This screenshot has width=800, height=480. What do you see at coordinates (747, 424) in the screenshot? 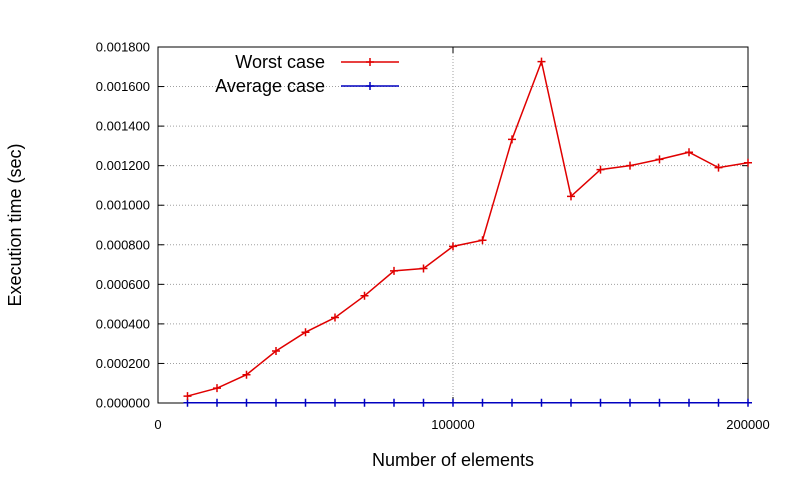
I see `x-tick-label: 200000` at bounding box center [747, 424].